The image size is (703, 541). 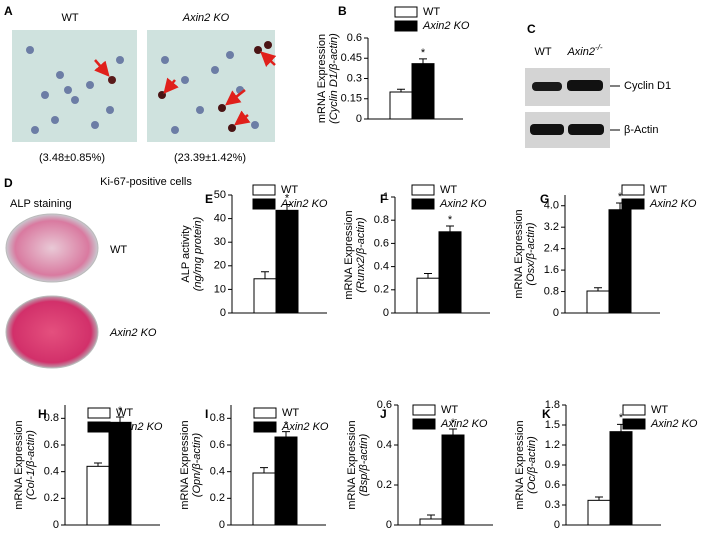 I want to click on y-tick-label: 4.0, so click(x=551, y=206).